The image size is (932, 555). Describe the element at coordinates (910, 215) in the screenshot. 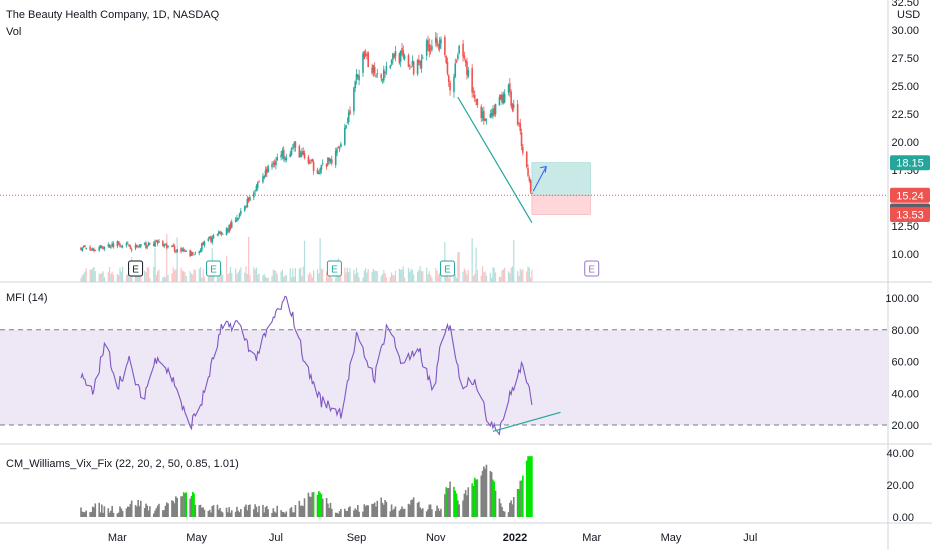

I see `stop-price-label: 13.53` at that location.